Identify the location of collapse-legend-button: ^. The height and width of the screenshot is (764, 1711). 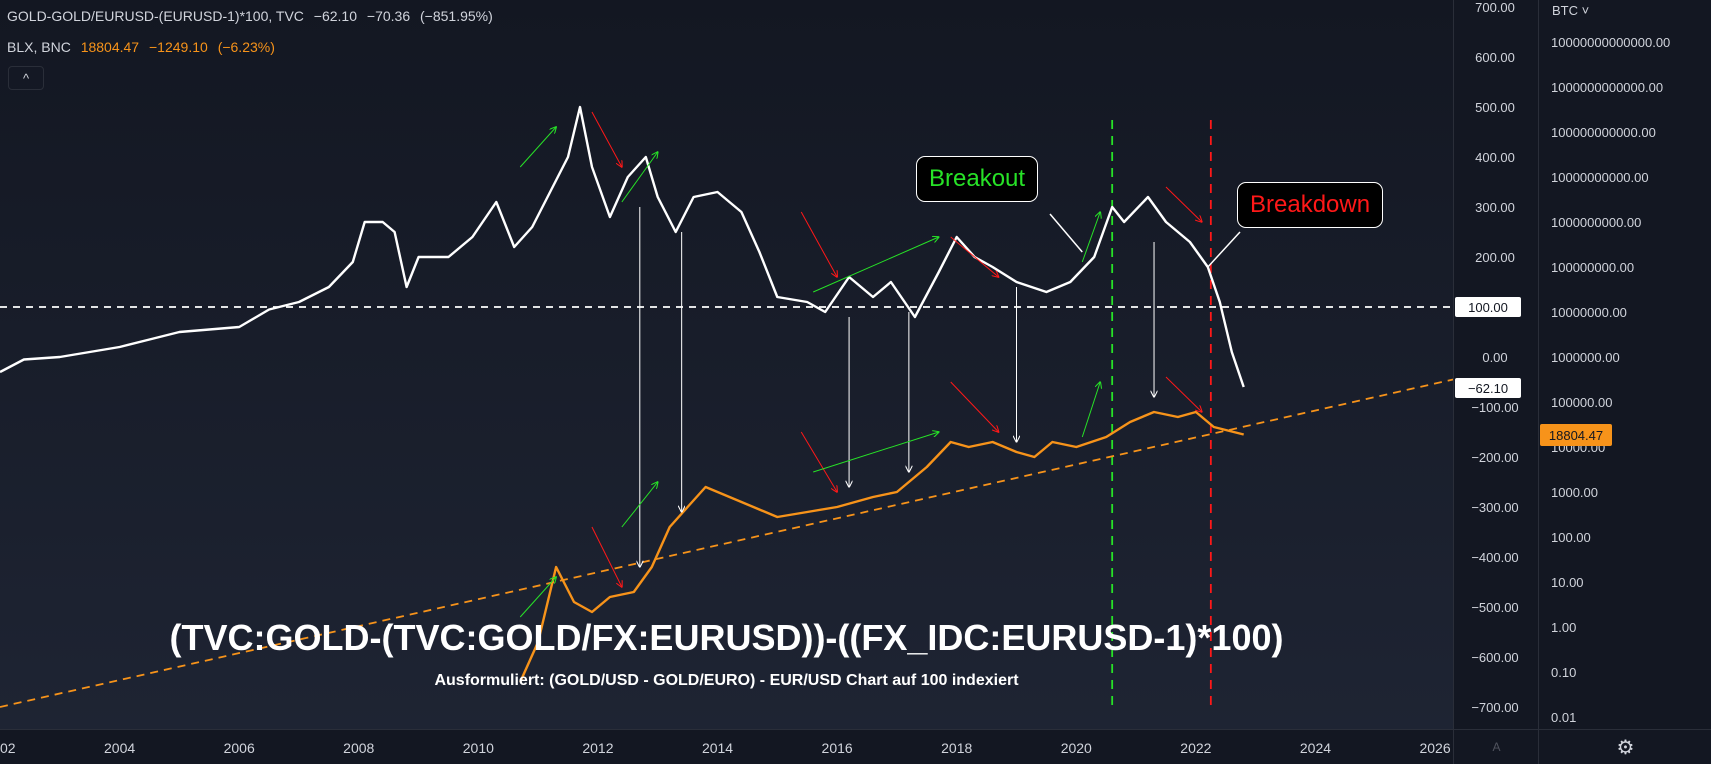
(26, 78).